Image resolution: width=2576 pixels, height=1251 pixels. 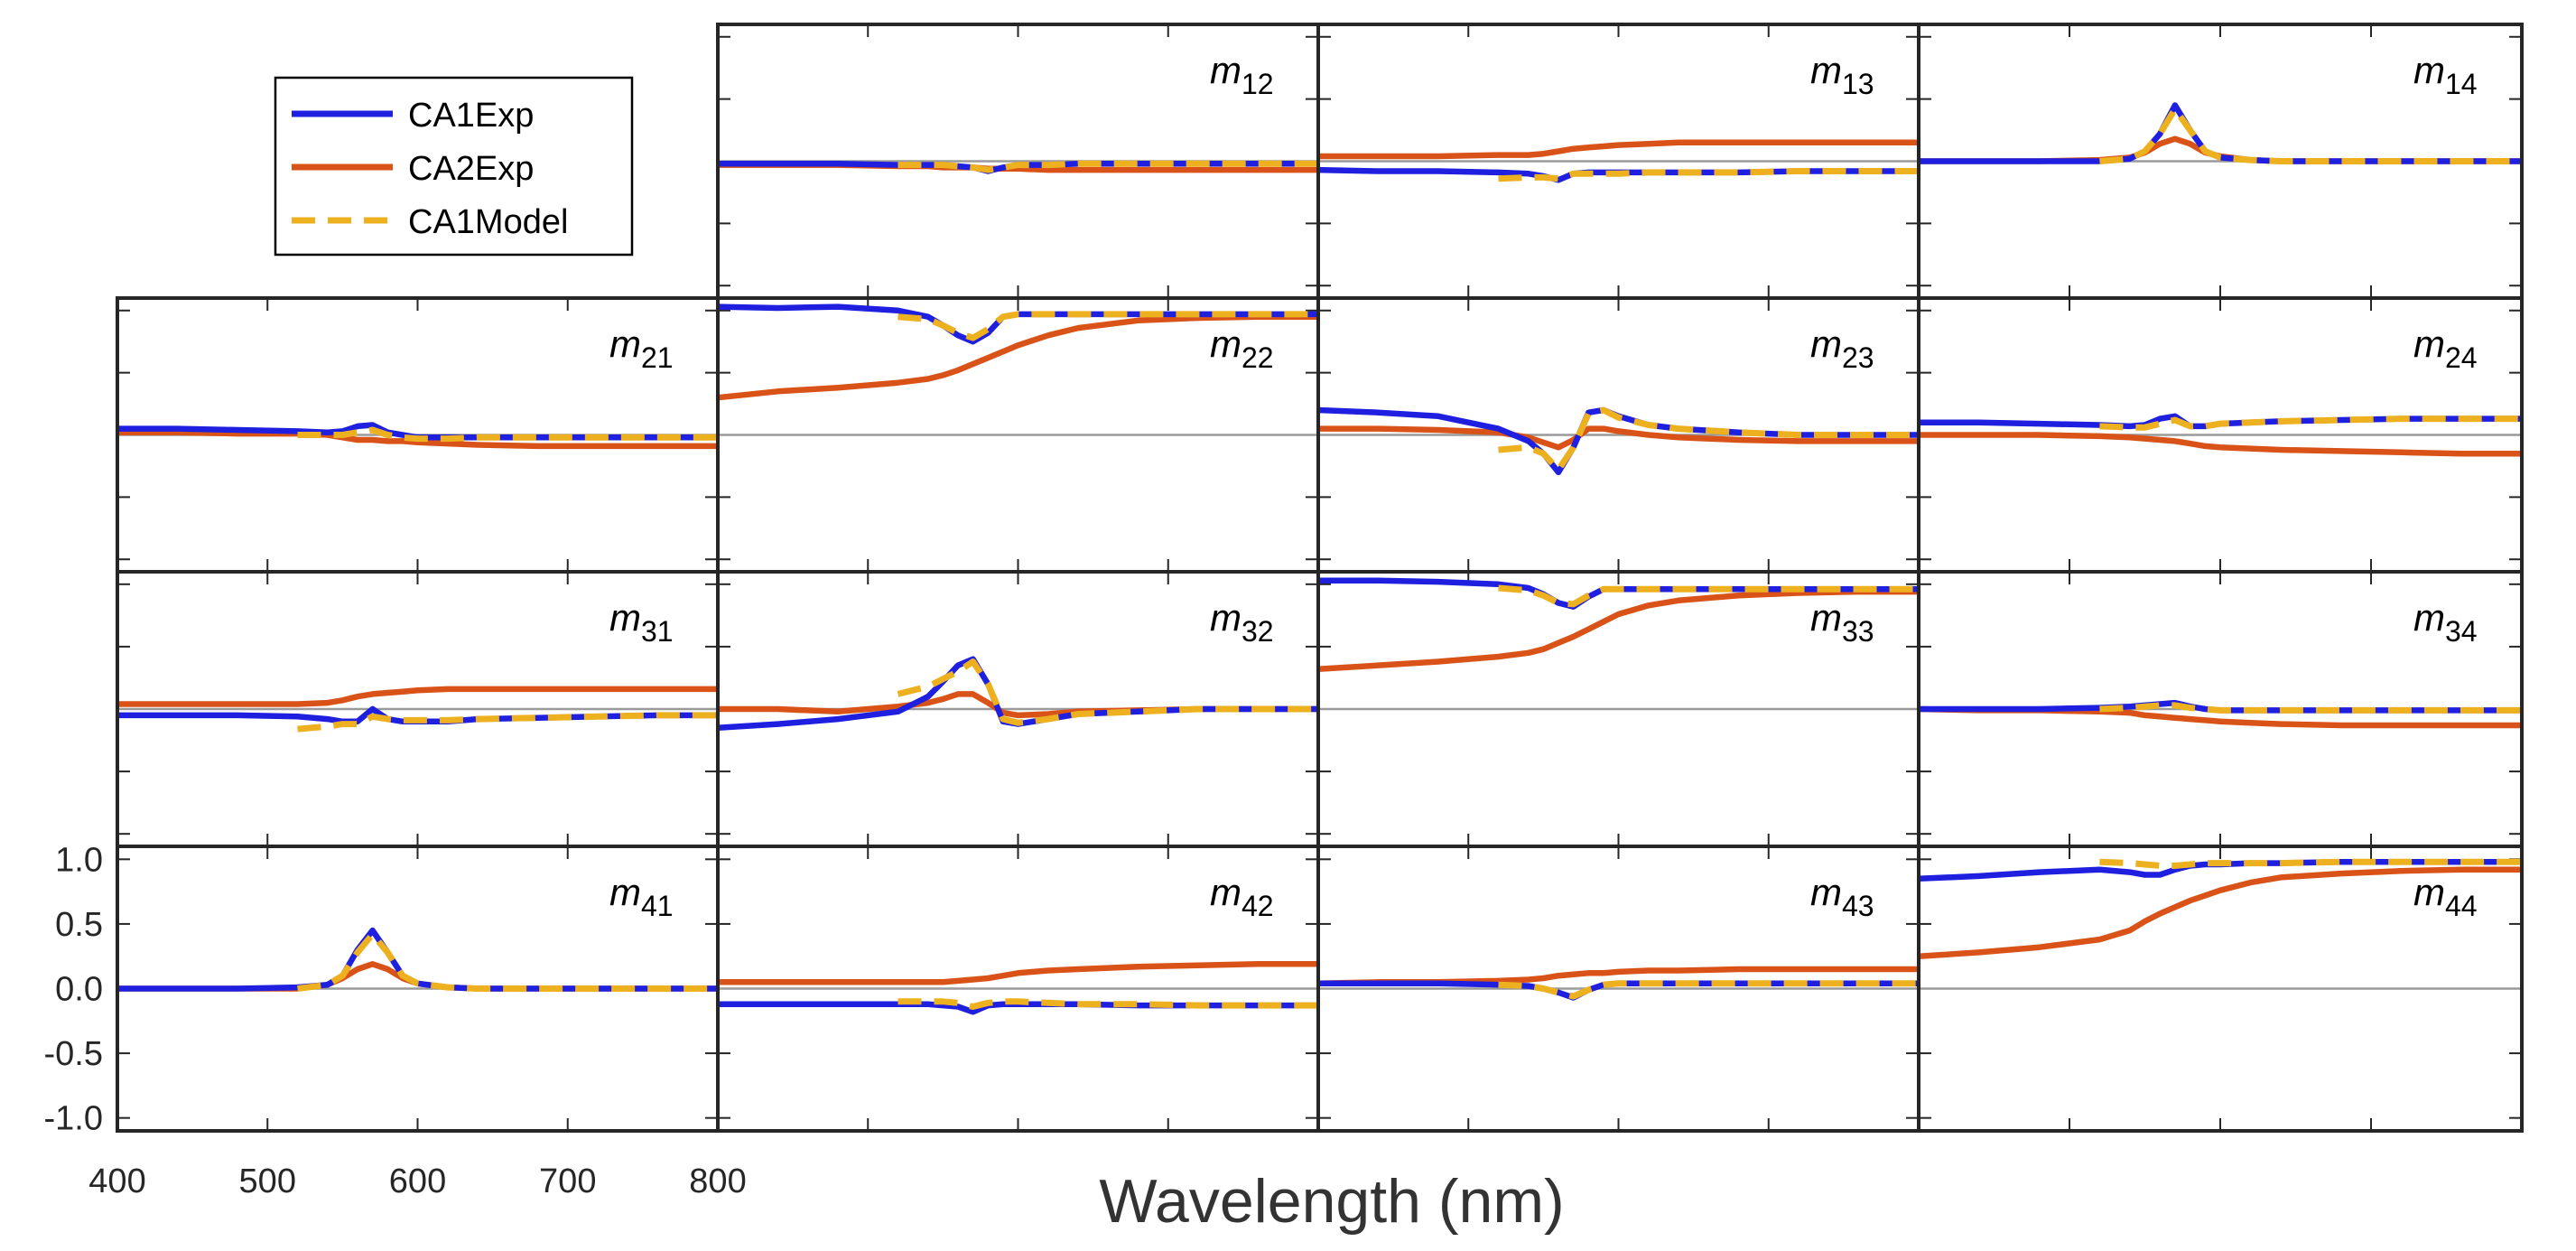 What do you see at coordinates (657, 631) in the screenshot?
I see `panel-label-subscript: 31` at bounding box center [657, 631].